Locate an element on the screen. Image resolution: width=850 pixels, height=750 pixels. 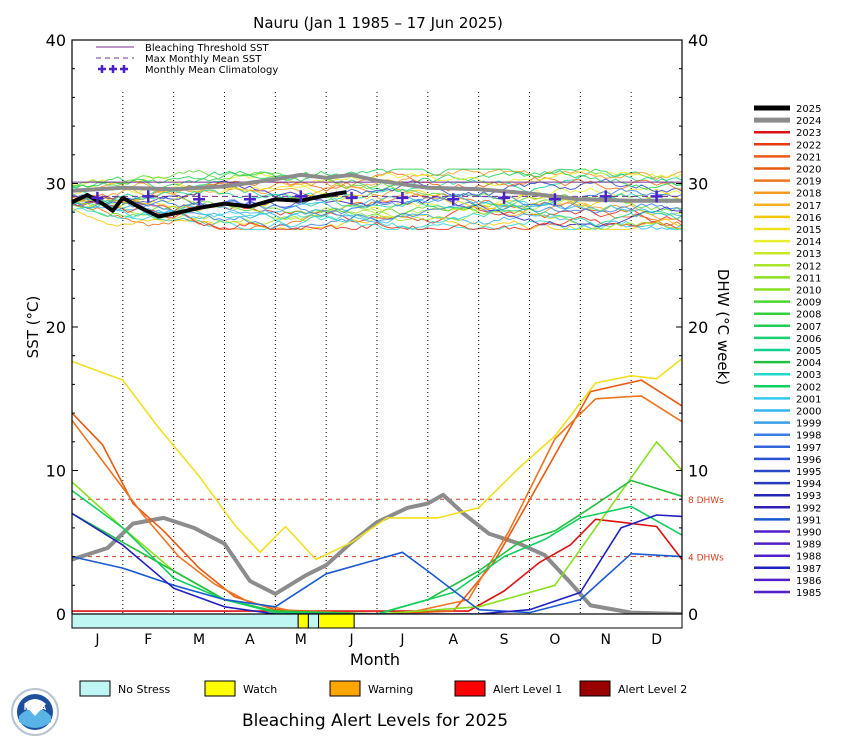
year-legend-label: 2004 is located at coordinates (808, 363).